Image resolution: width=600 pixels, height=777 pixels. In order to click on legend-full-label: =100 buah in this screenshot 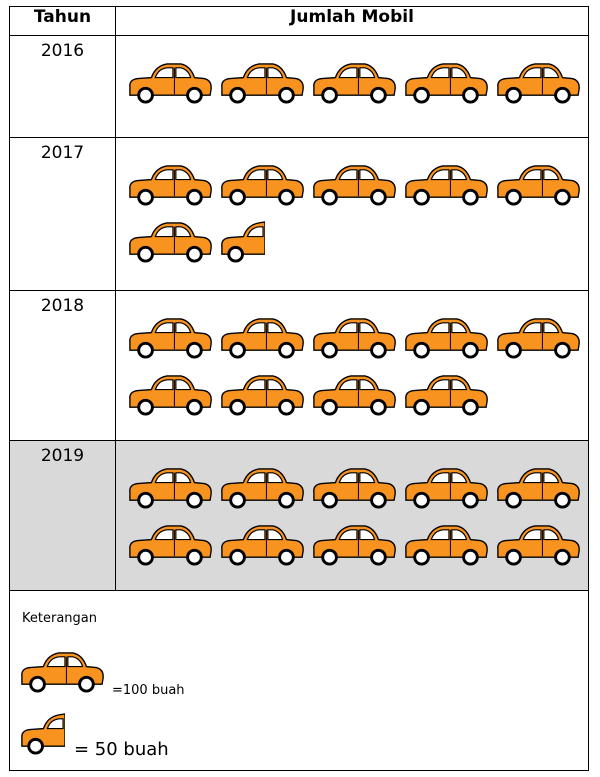, I will do `click(148, 690)`.